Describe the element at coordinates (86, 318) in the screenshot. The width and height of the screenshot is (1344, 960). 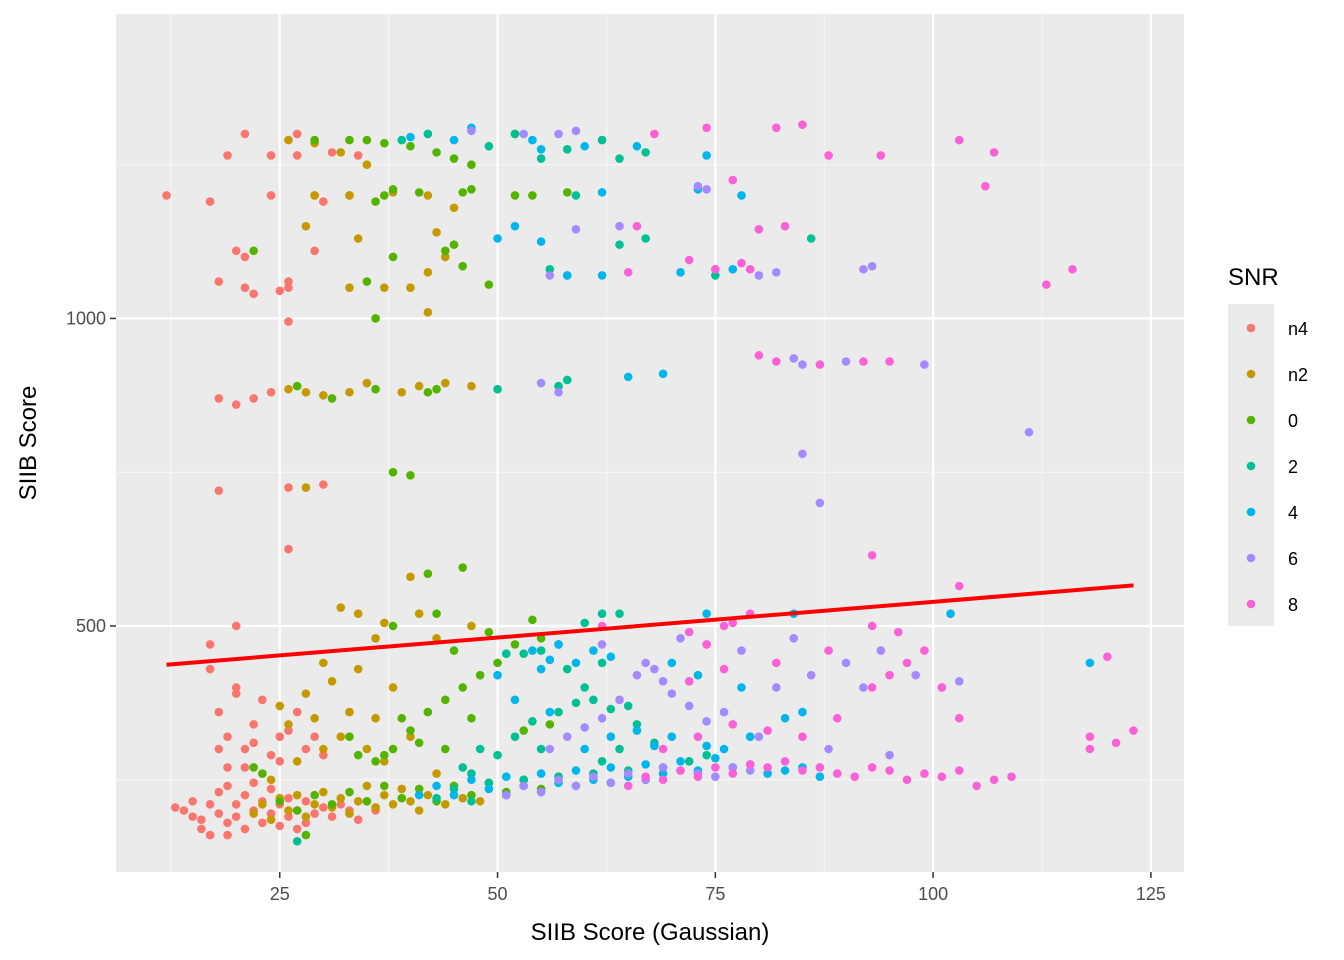
I see `y-tick-label: 1000` at that location.